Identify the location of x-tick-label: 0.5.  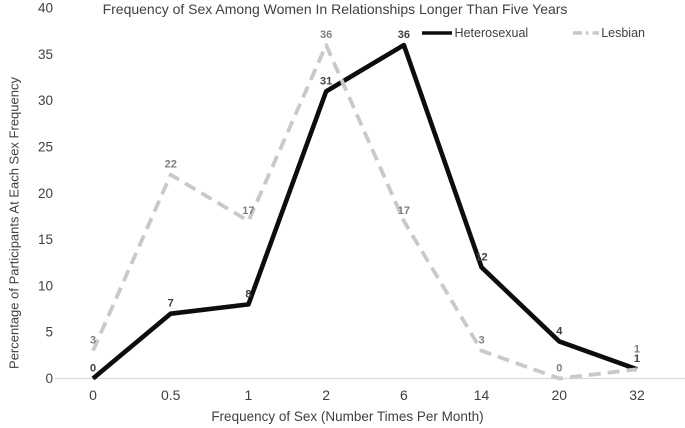
(171, 395).